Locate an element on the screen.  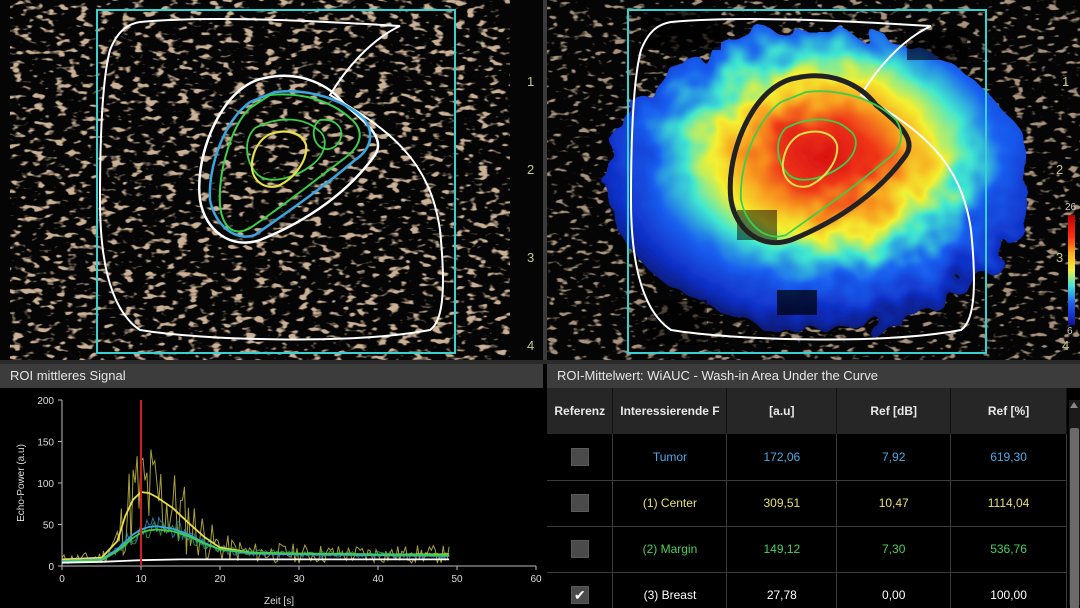
fitted-curve--2-margin is located at coordinates (255, 545).